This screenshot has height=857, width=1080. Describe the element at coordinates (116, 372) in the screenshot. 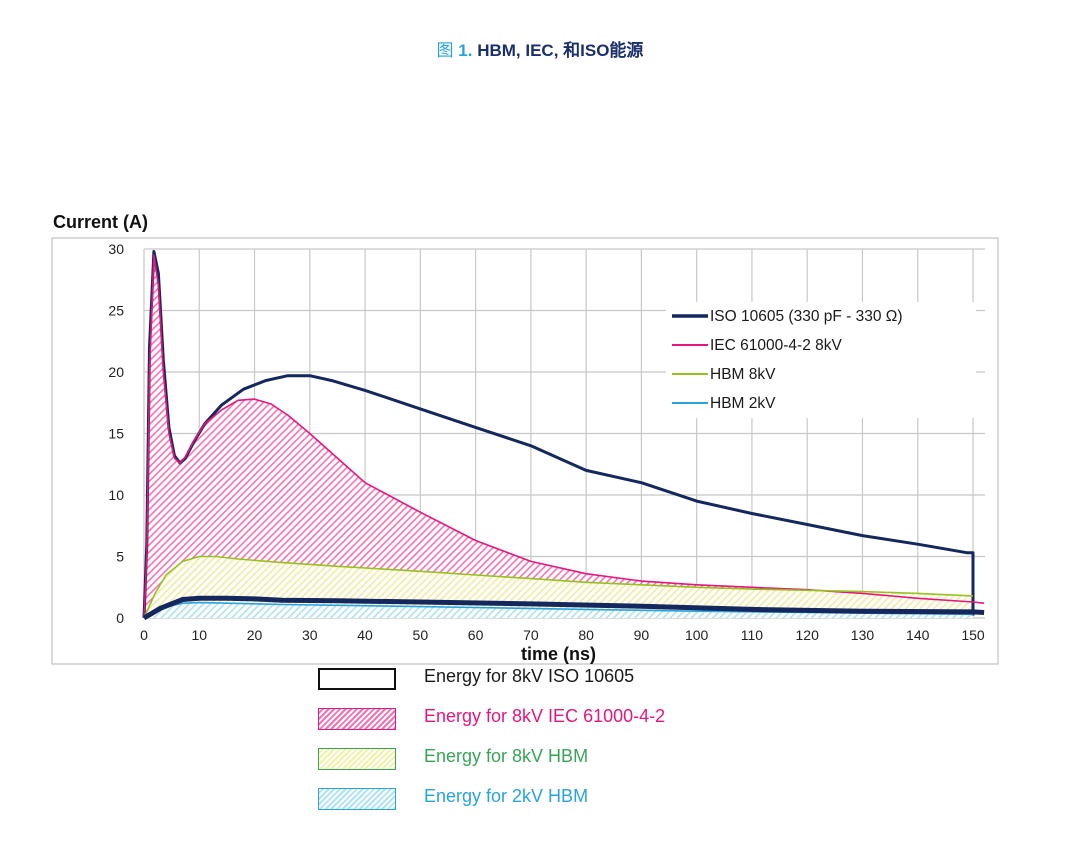

I see `y-tick-label: 20` at that location.